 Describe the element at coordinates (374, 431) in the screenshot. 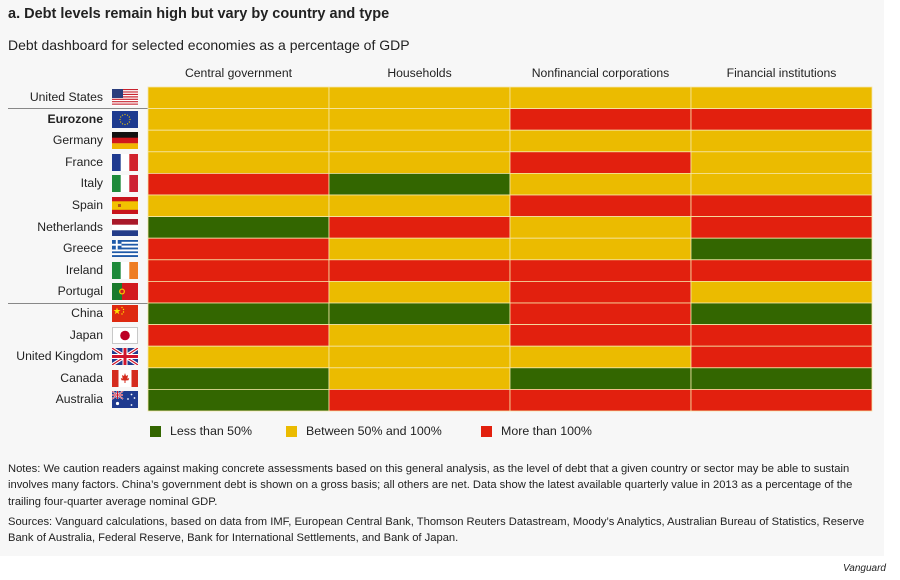

I see `legend-label-mid: Between 50% and 100%` at that location.